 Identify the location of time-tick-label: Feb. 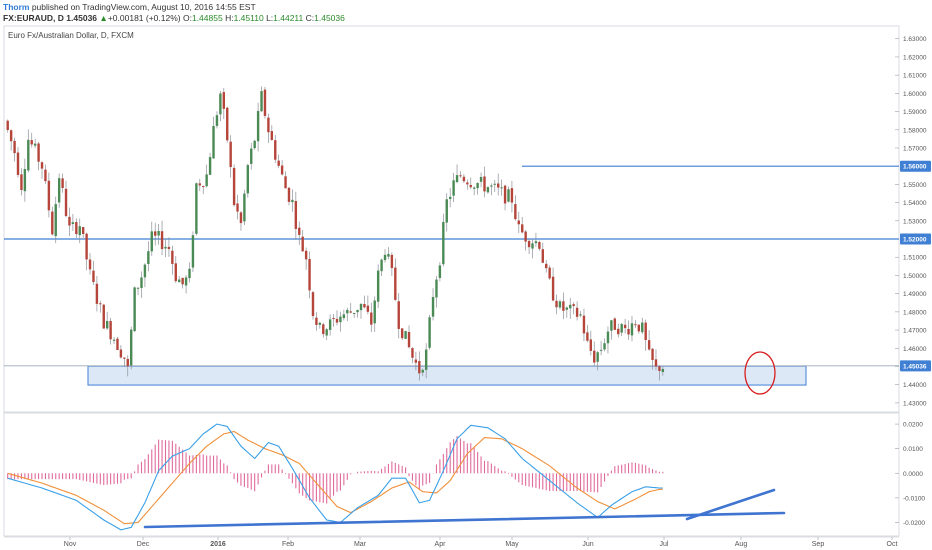
(288, 544).